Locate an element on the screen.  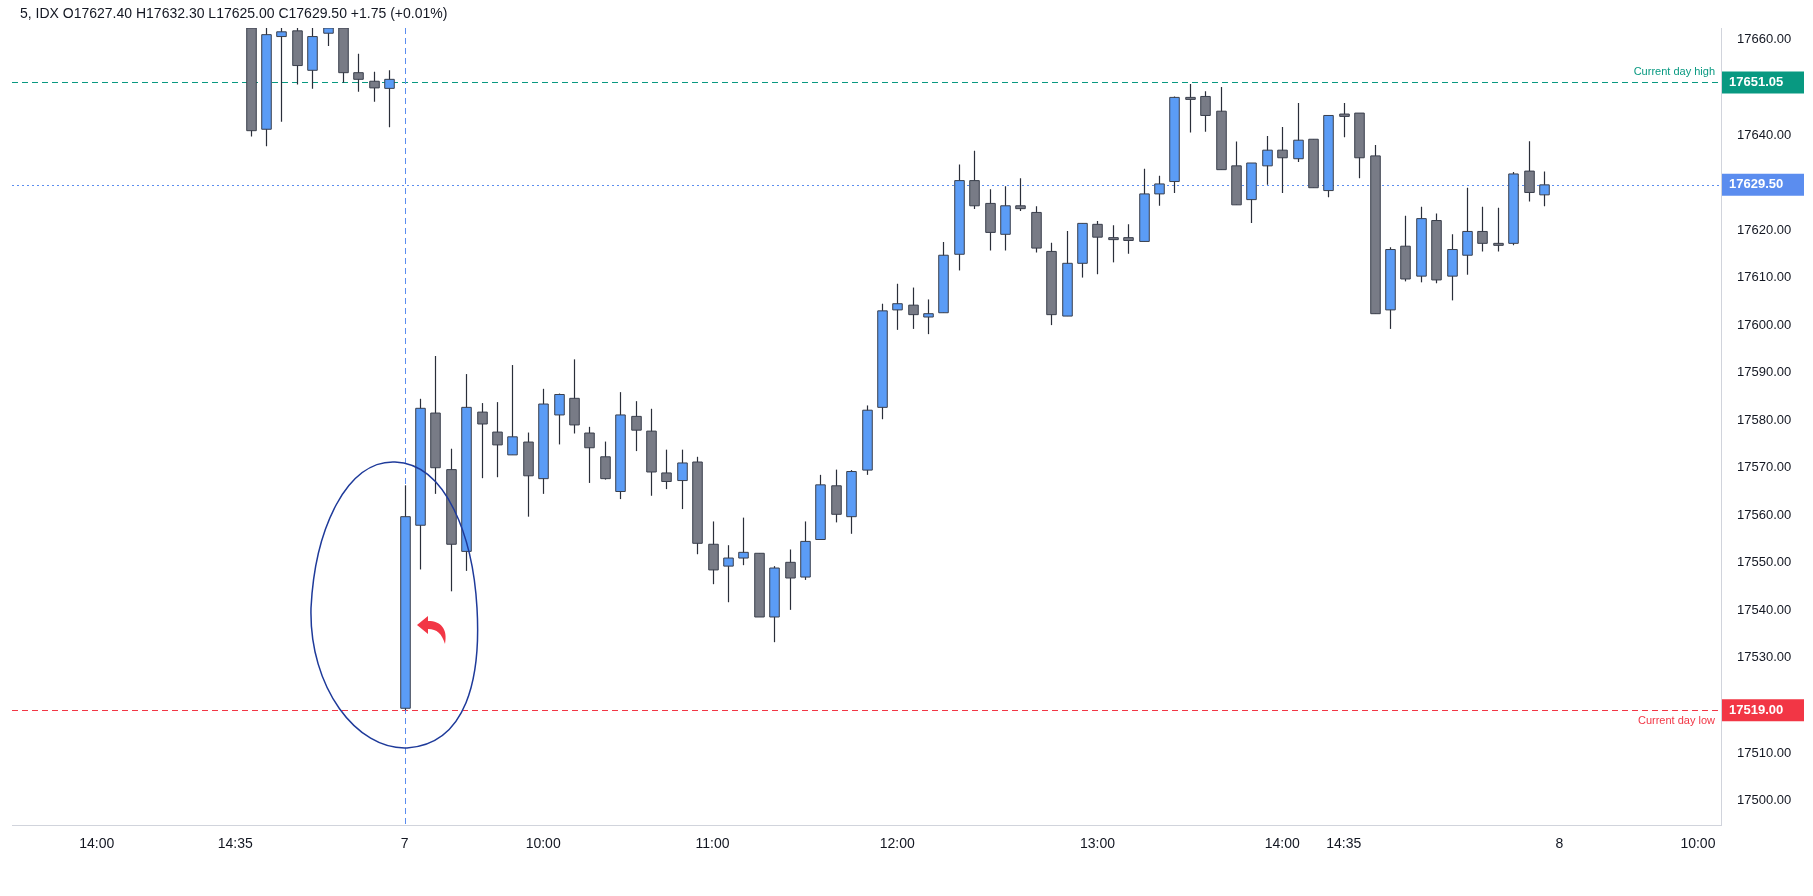
y-tick-label: 17560.00 is located at coordinates (1764, 514).